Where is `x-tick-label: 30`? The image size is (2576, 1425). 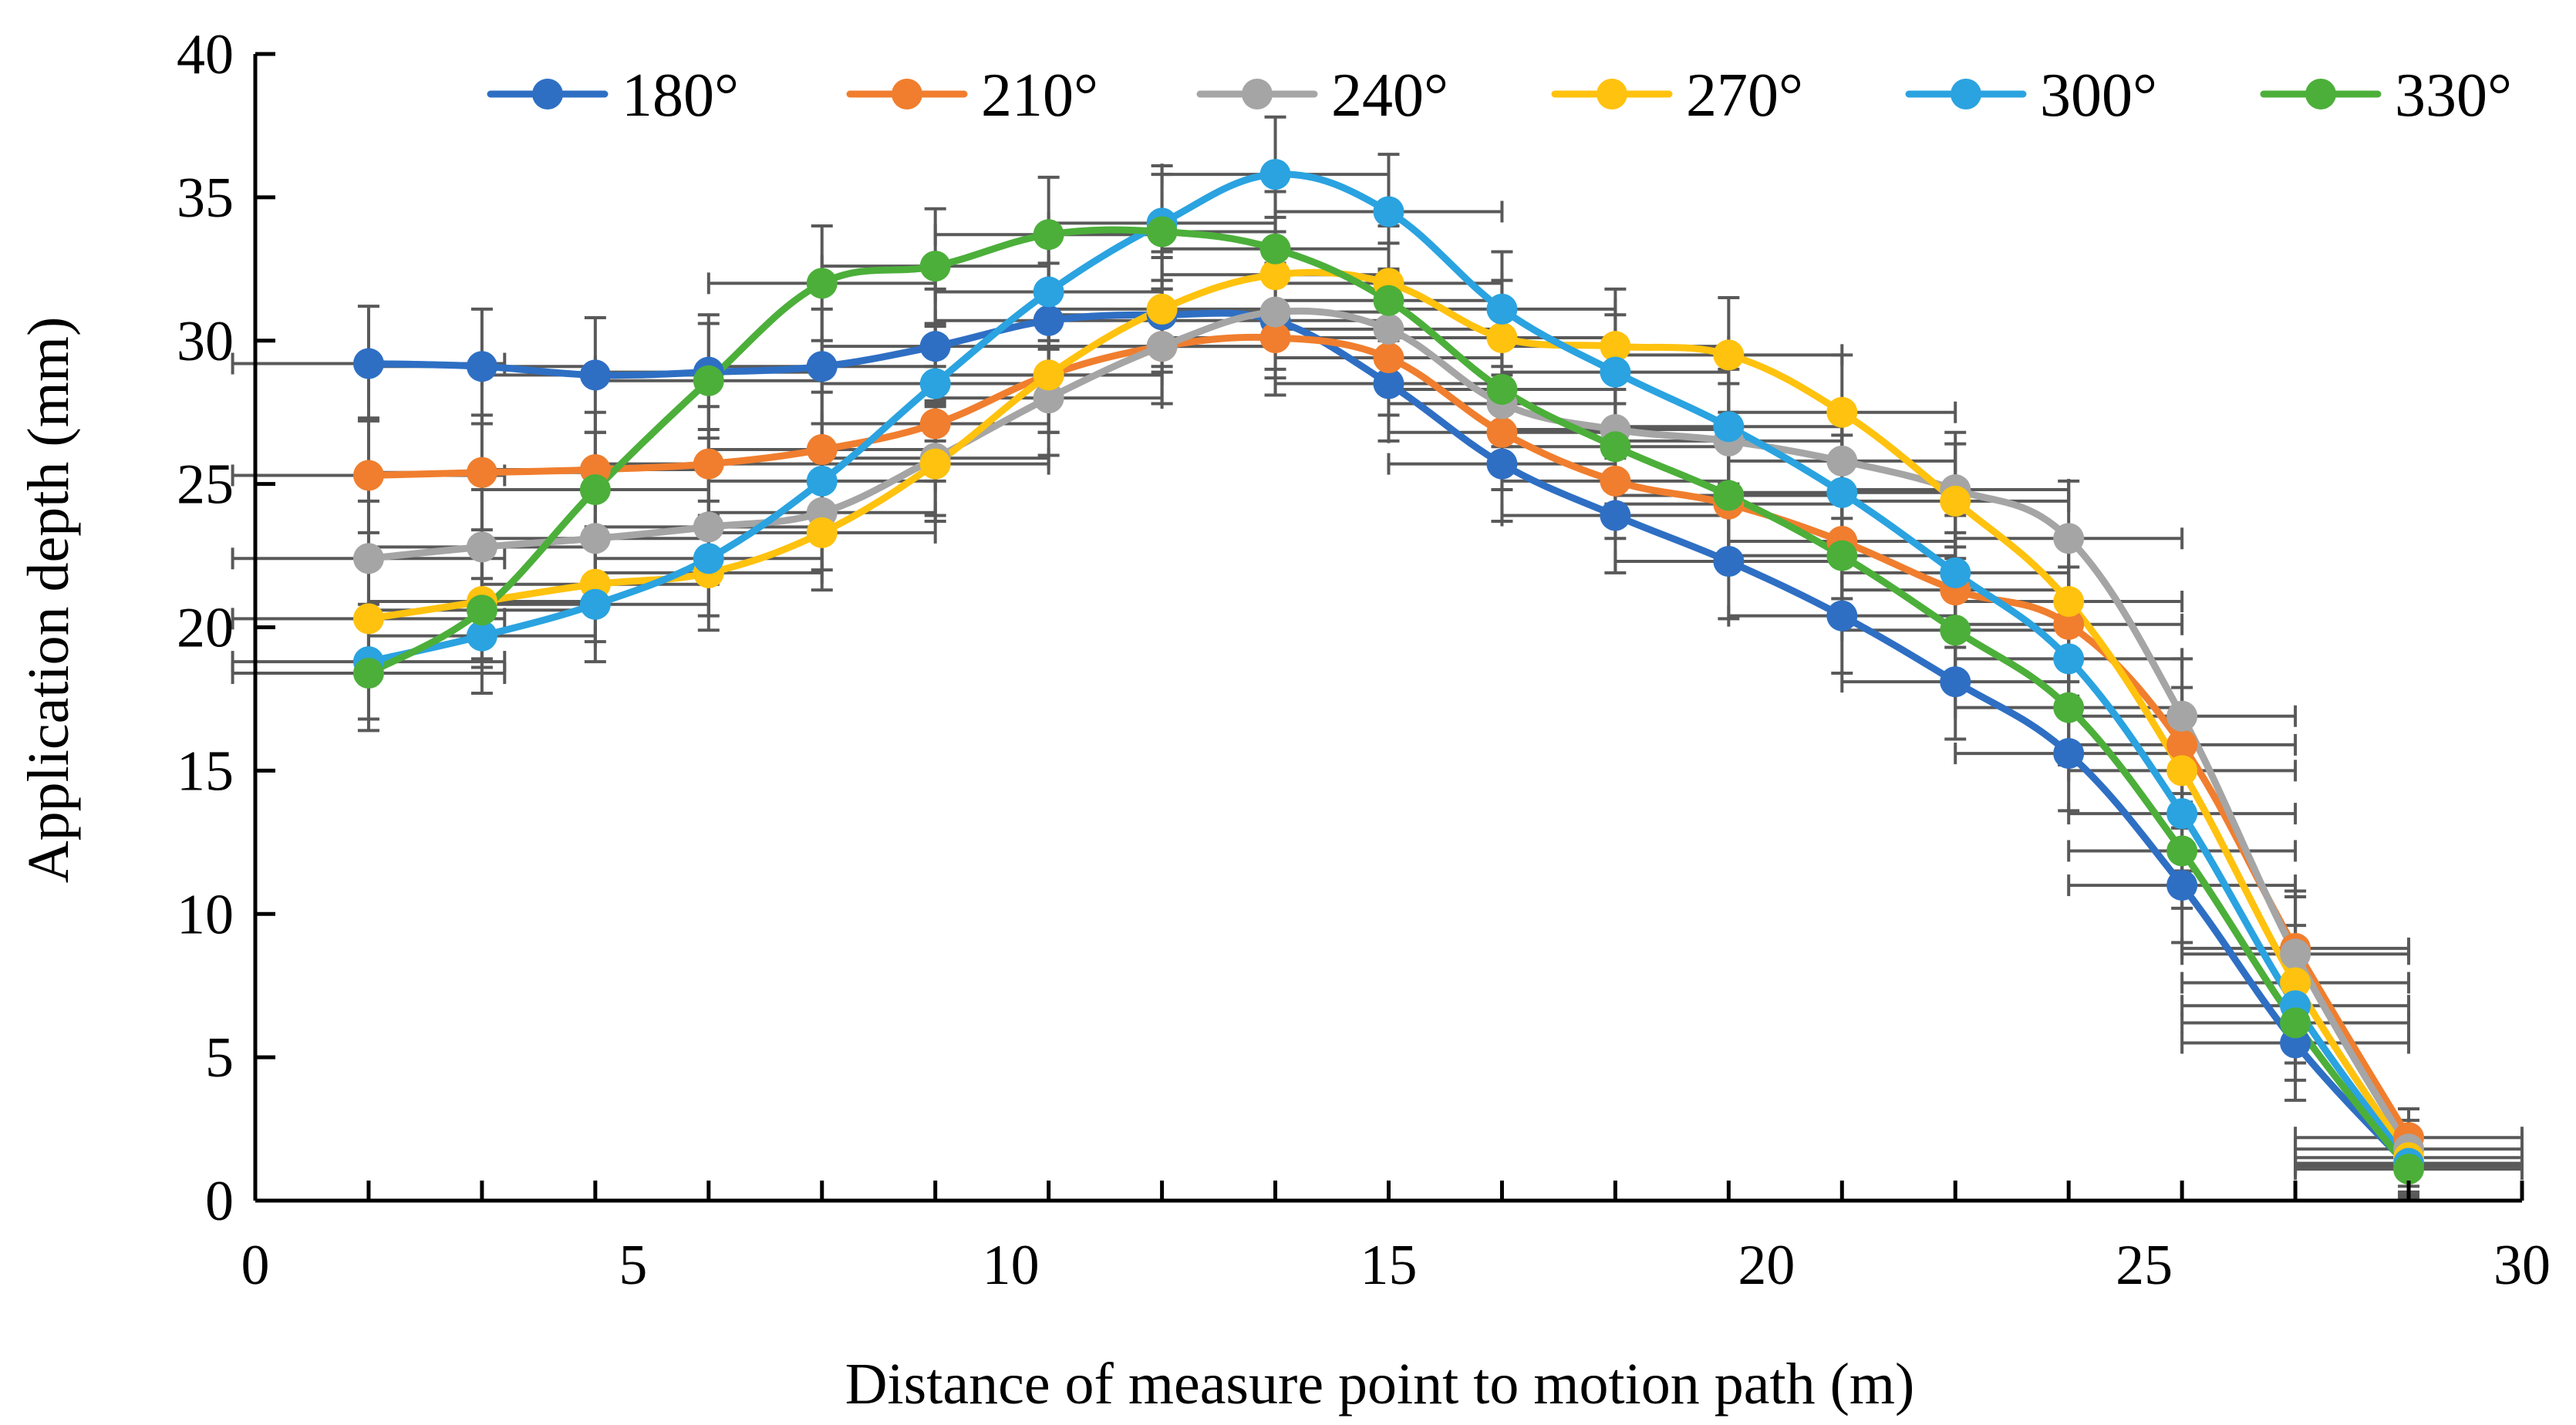
x-tick-label: 30 is located at coordinates (2522, 1265).